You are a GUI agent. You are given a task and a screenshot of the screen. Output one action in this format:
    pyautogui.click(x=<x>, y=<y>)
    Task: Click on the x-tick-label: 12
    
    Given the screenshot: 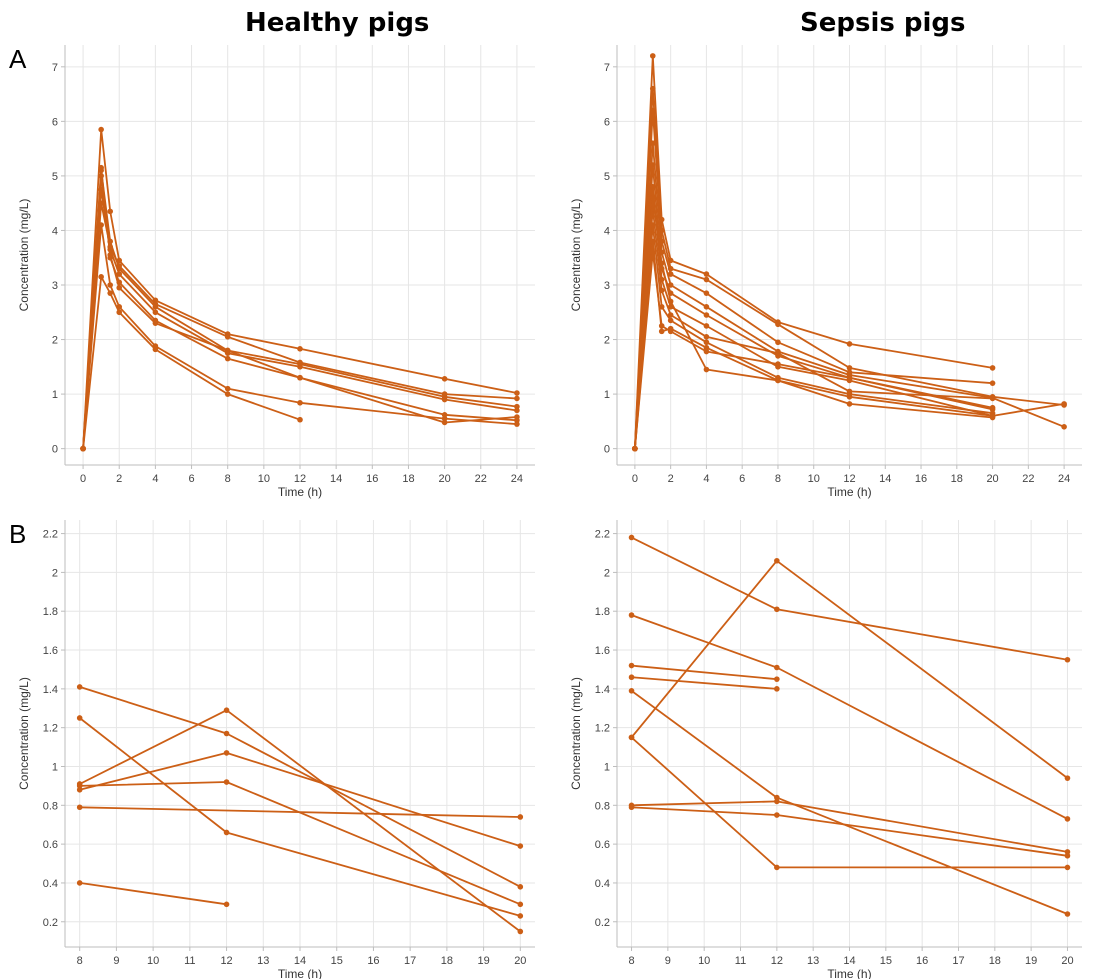 What is the action you would take?
    pyautogui.click(x=300, y=479)
    